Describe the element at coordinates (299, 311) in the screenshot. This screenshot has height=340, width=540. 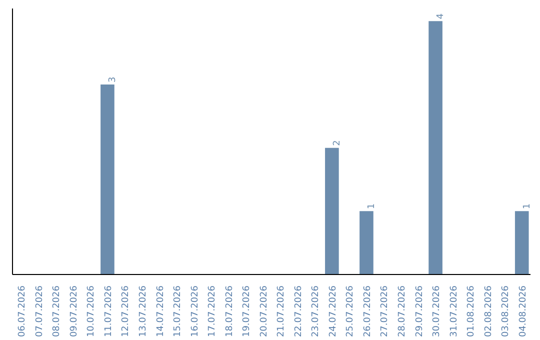
I see `x-tick-label: 22.07.2026` at that location.